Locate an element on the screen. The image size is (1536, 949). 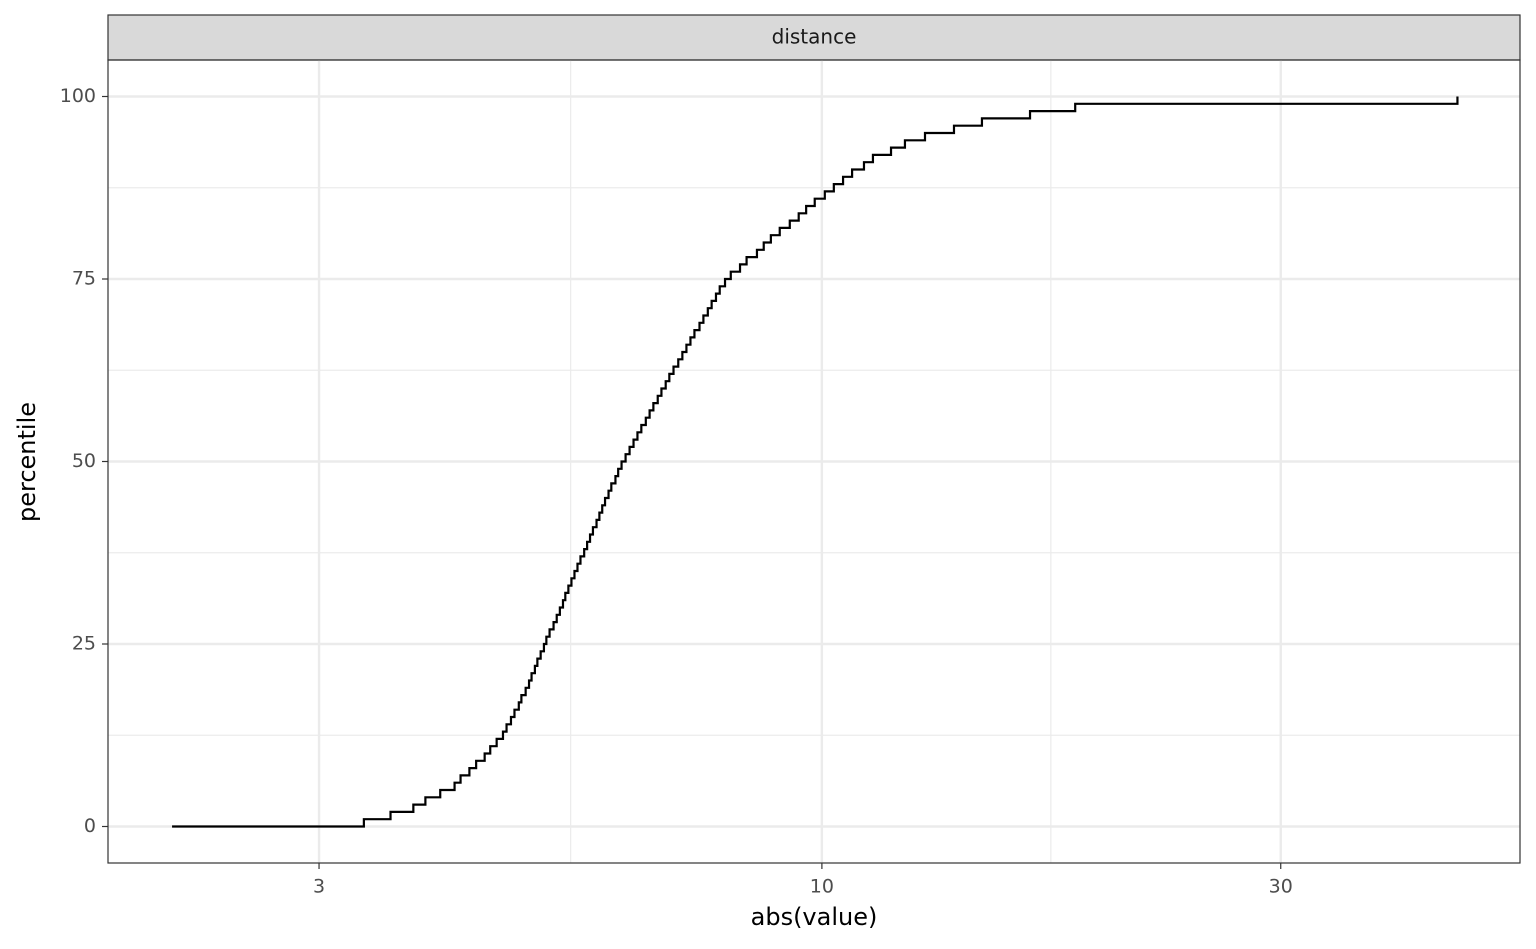
y-tick-label: 100 is located at coordinates (78, 96).